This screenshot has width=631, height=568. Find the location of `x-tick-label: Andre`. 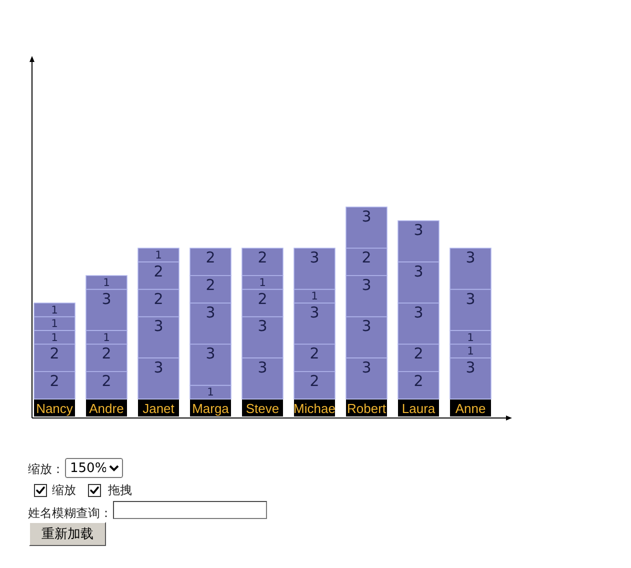

x-tick-label: Andre is located at coordinates (106, 408).